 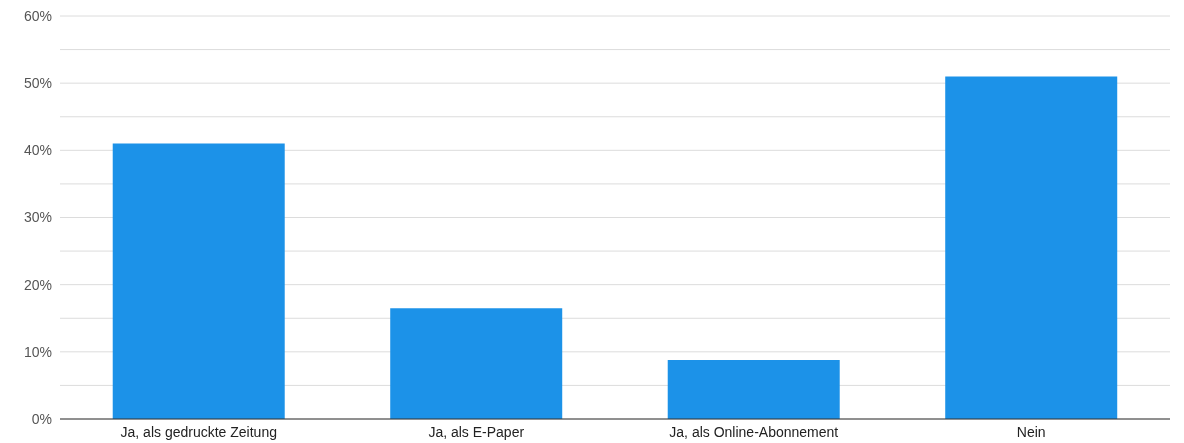 What do you see at coordinates (37, 15) in the screenshot?
I see `y-tick-label: 60%` at bounding box center [37, 15].